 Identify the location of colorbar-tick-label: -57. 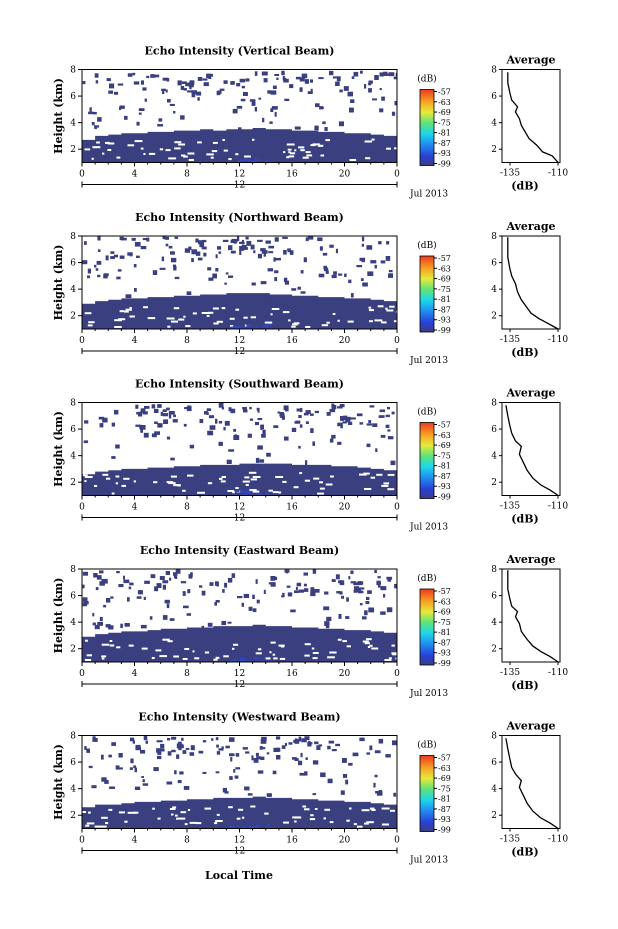
(444, 758).